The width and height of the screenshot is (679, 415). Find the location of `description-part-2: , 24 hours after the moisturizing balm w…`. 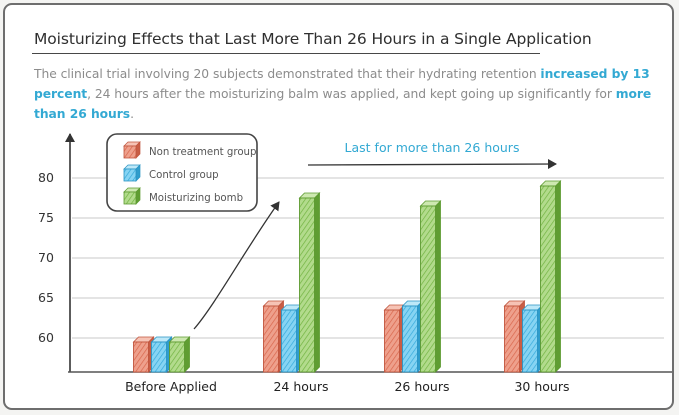

description-part-2: , 24 hours after the moisturizing balm w… is located at coordinates (351, 94).